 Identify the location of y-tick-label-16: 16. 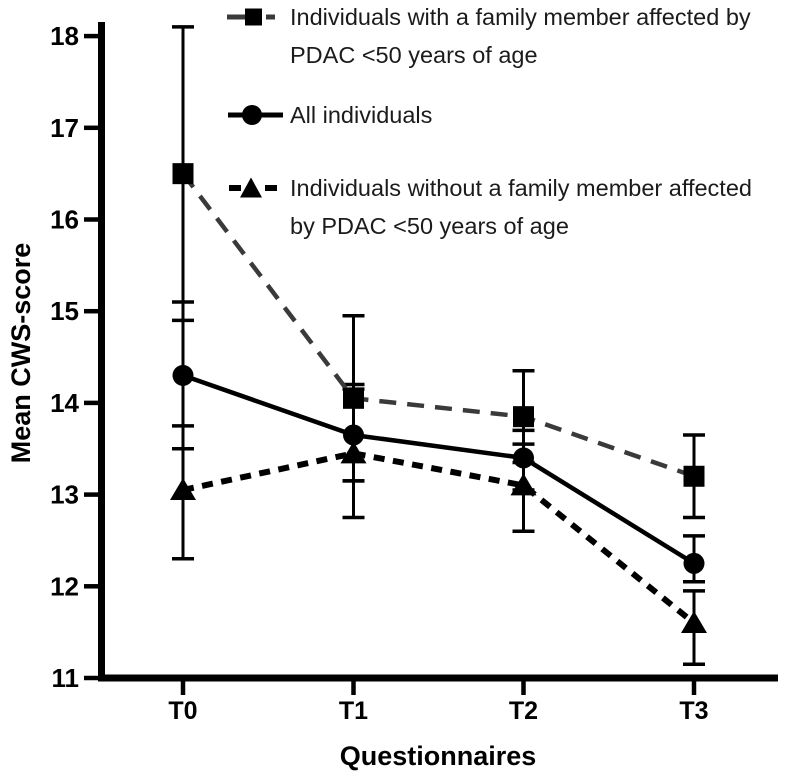
(64, 220).